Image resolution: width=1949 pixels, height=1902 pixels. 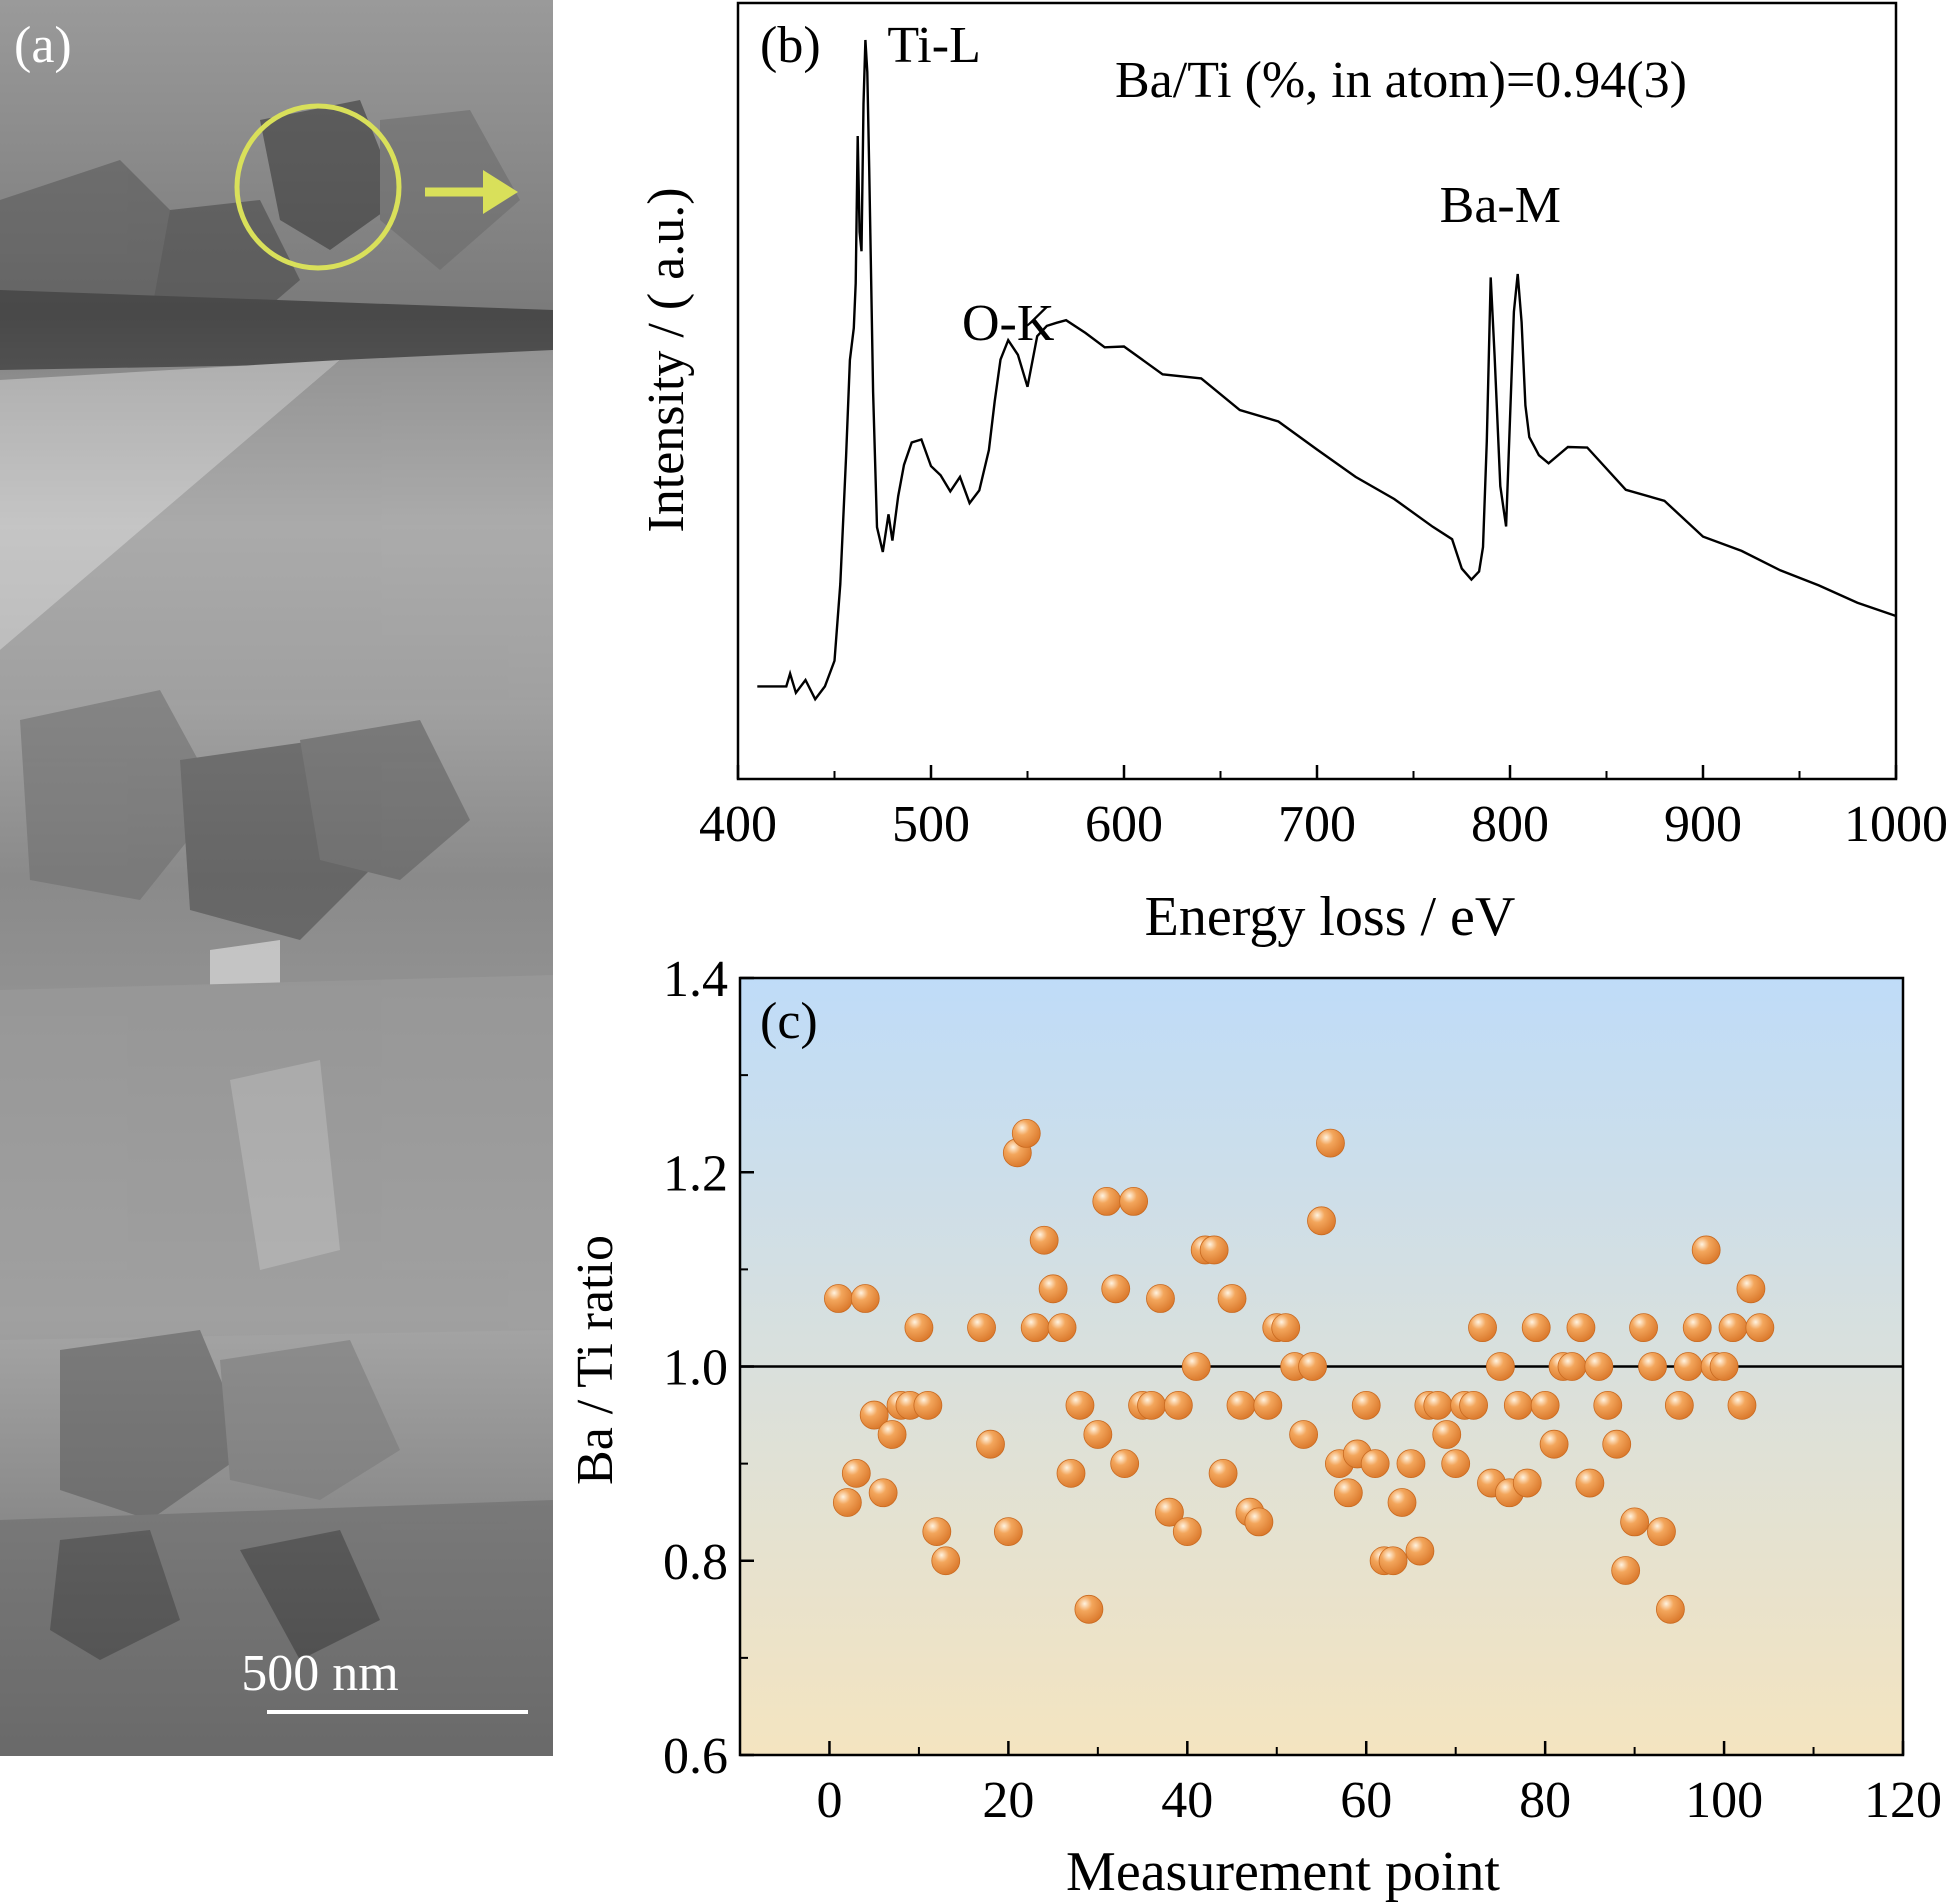 I want to click on spectrum-x-tick-label: 1000, so click(x=1896, y=824).